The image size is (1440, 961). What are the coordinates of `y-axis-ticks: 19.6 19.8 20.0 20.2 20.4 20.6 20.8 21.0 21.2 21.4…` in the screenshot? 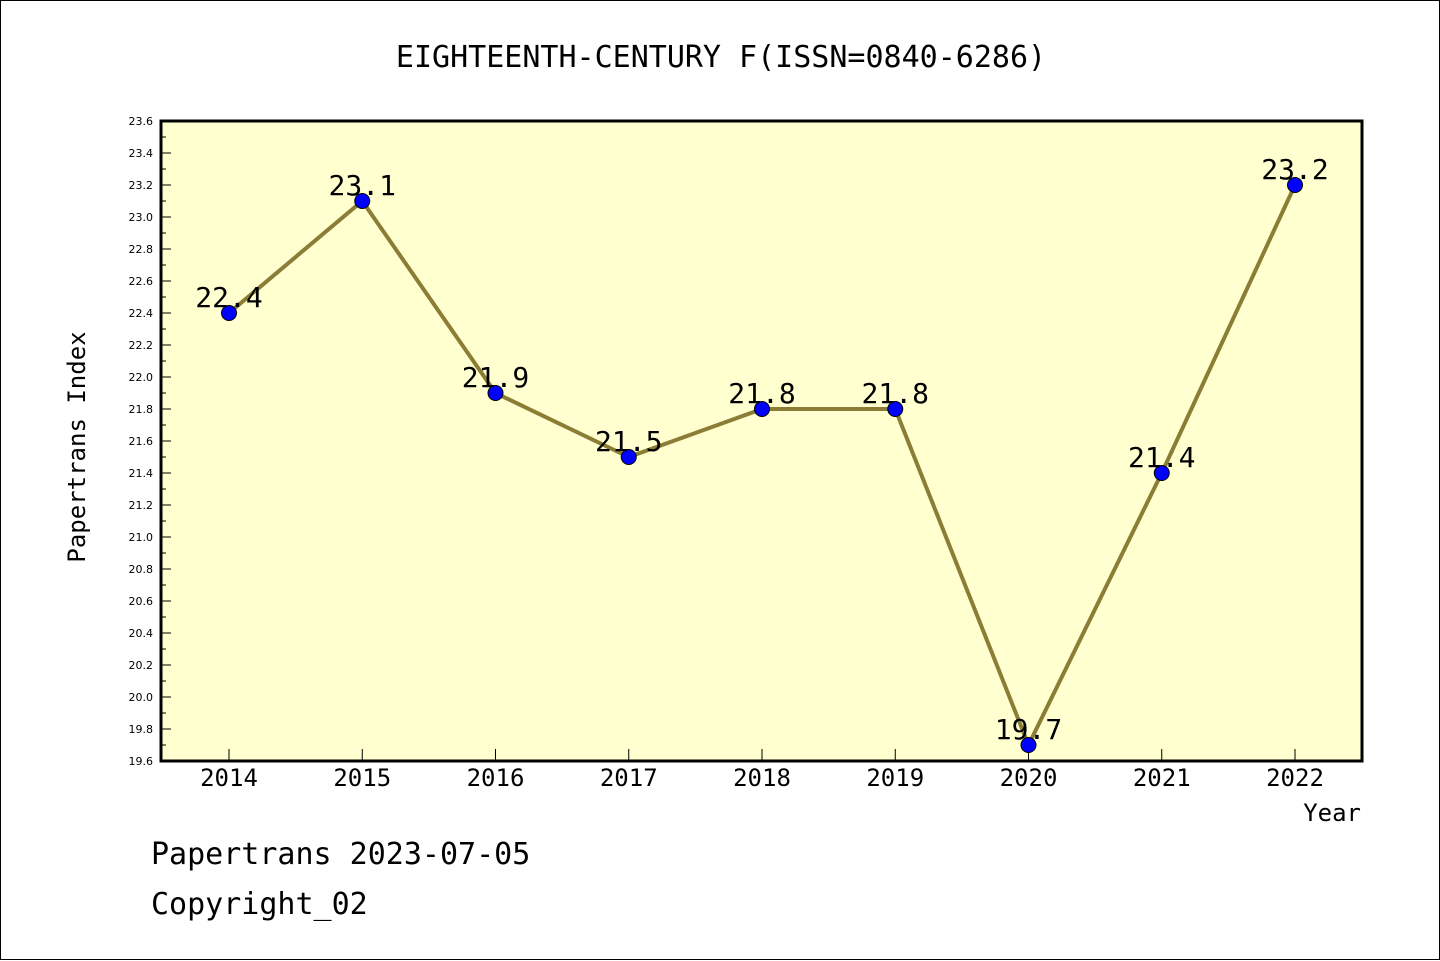 It's located at (150, 441).